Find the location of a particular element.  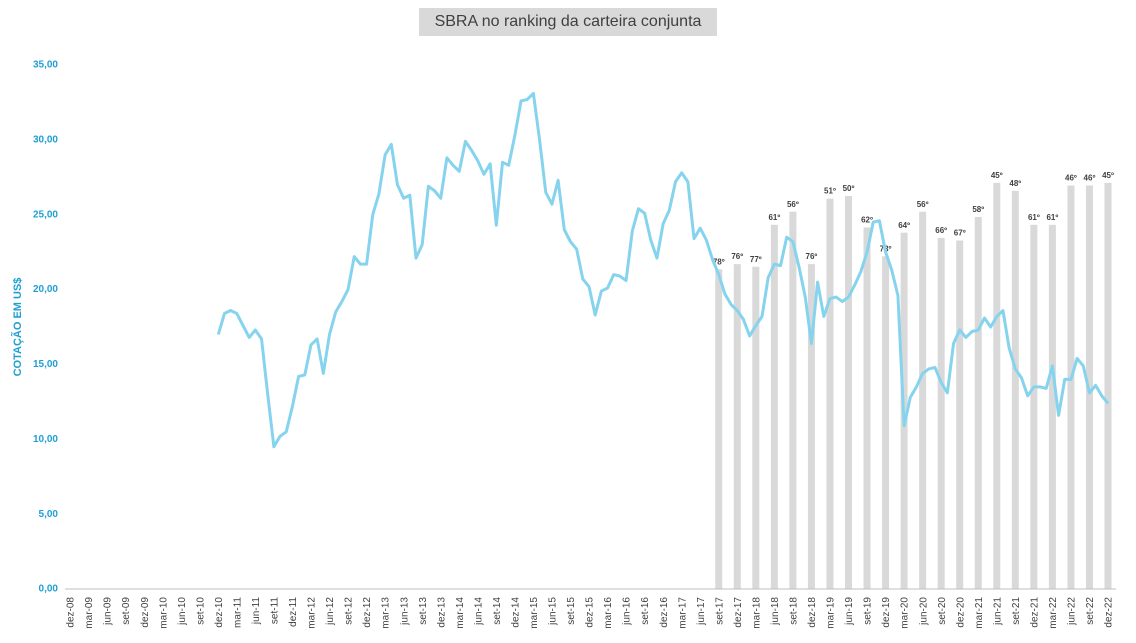

x-tick-label: jun-12 is located at coordinates (330, 611).